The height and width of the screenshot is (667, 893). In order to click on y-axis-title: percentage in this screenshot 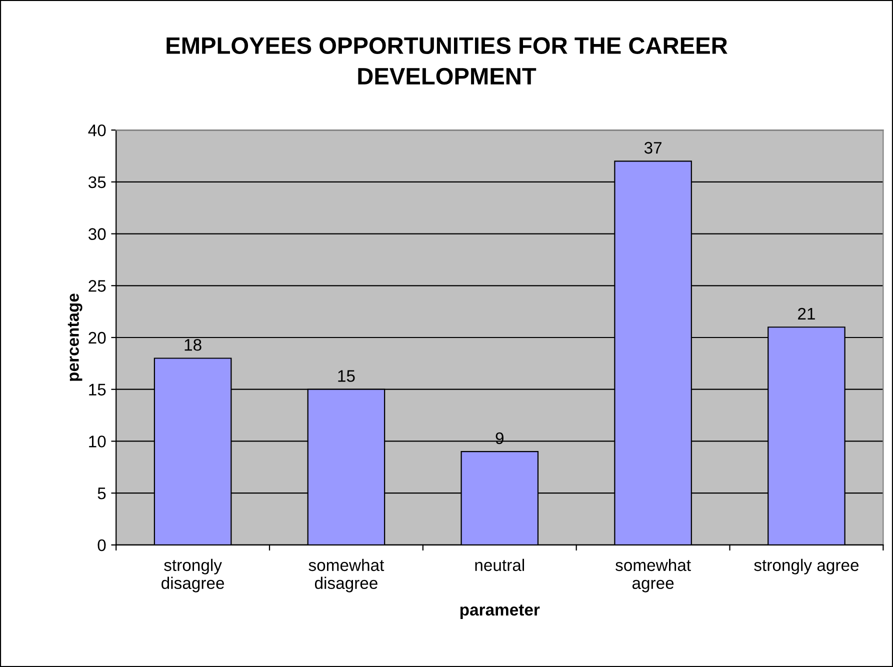, I will do `click(75, 337)`.